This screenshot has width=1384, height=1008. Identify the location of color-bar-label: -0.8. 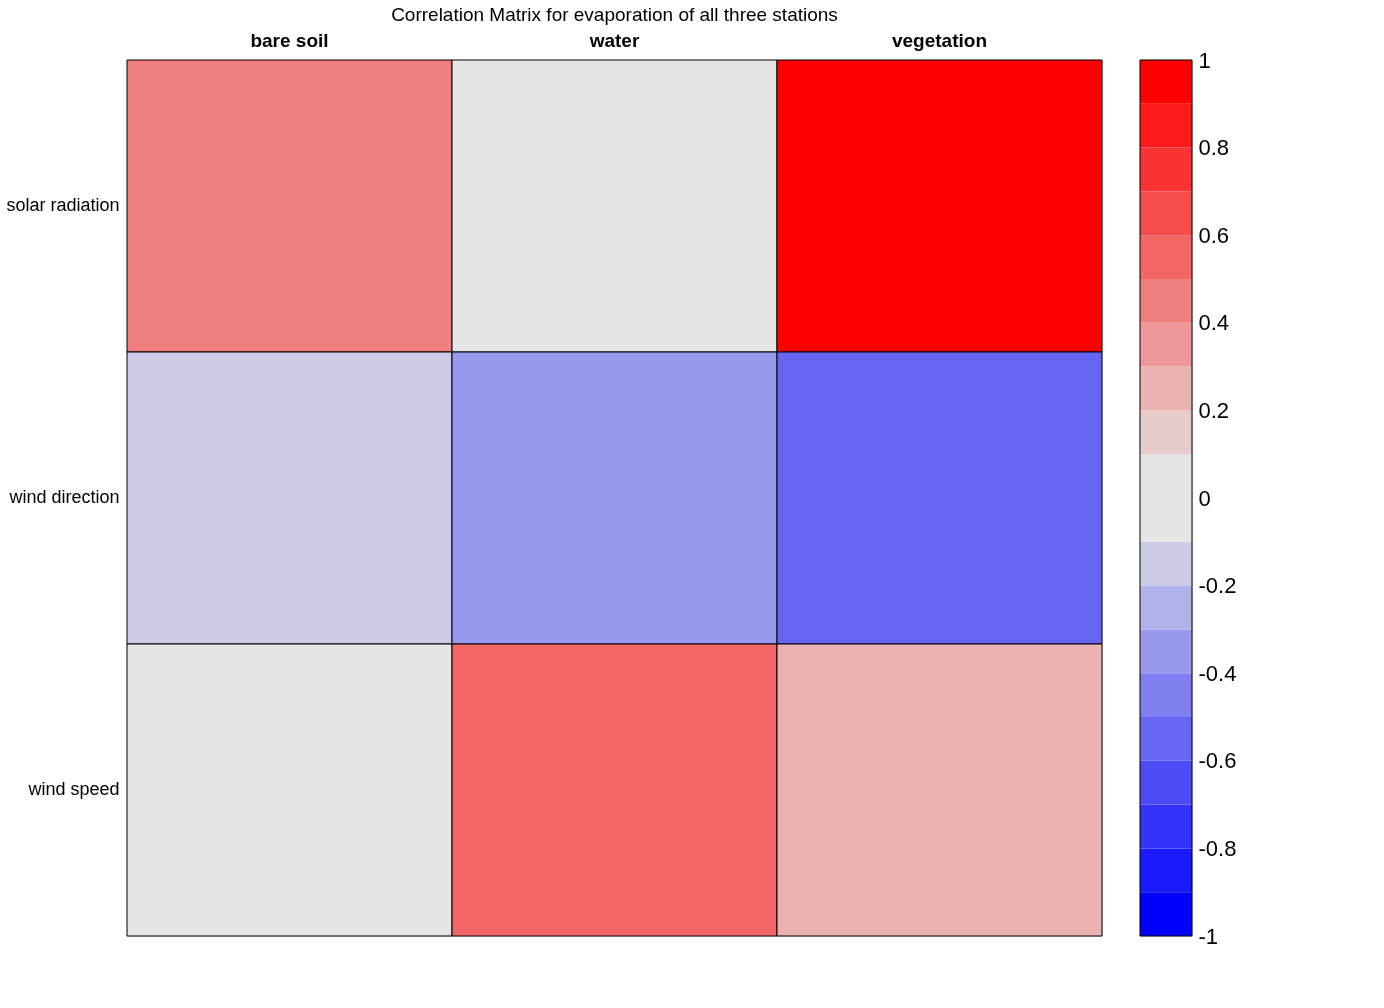
(1217, 848).